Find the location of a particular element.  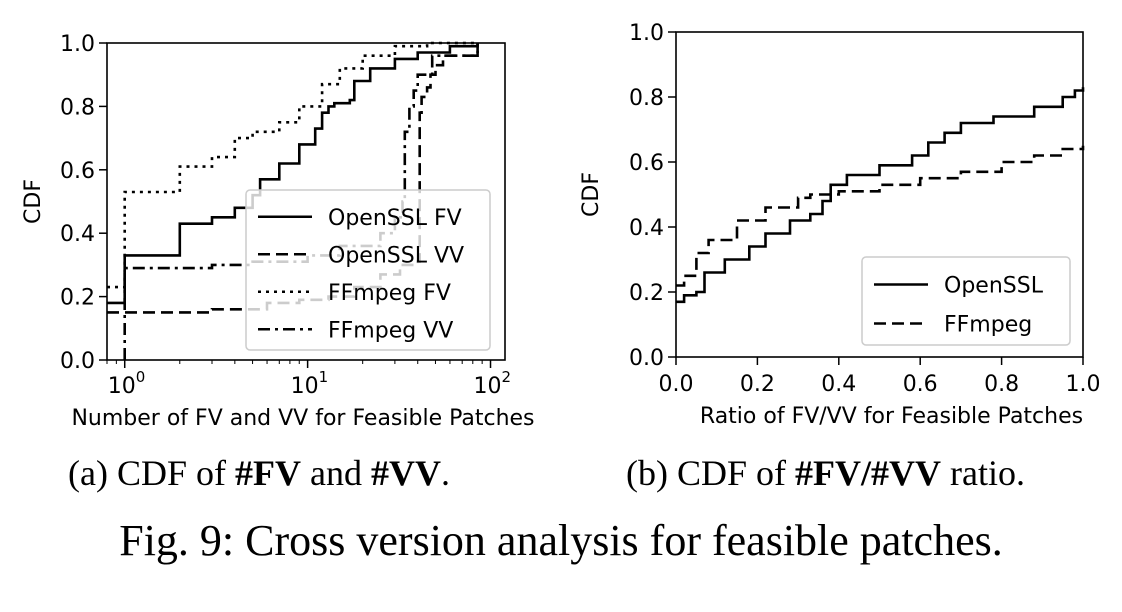

x-tick-label: 0.2 is located at coordinates (757, 384).